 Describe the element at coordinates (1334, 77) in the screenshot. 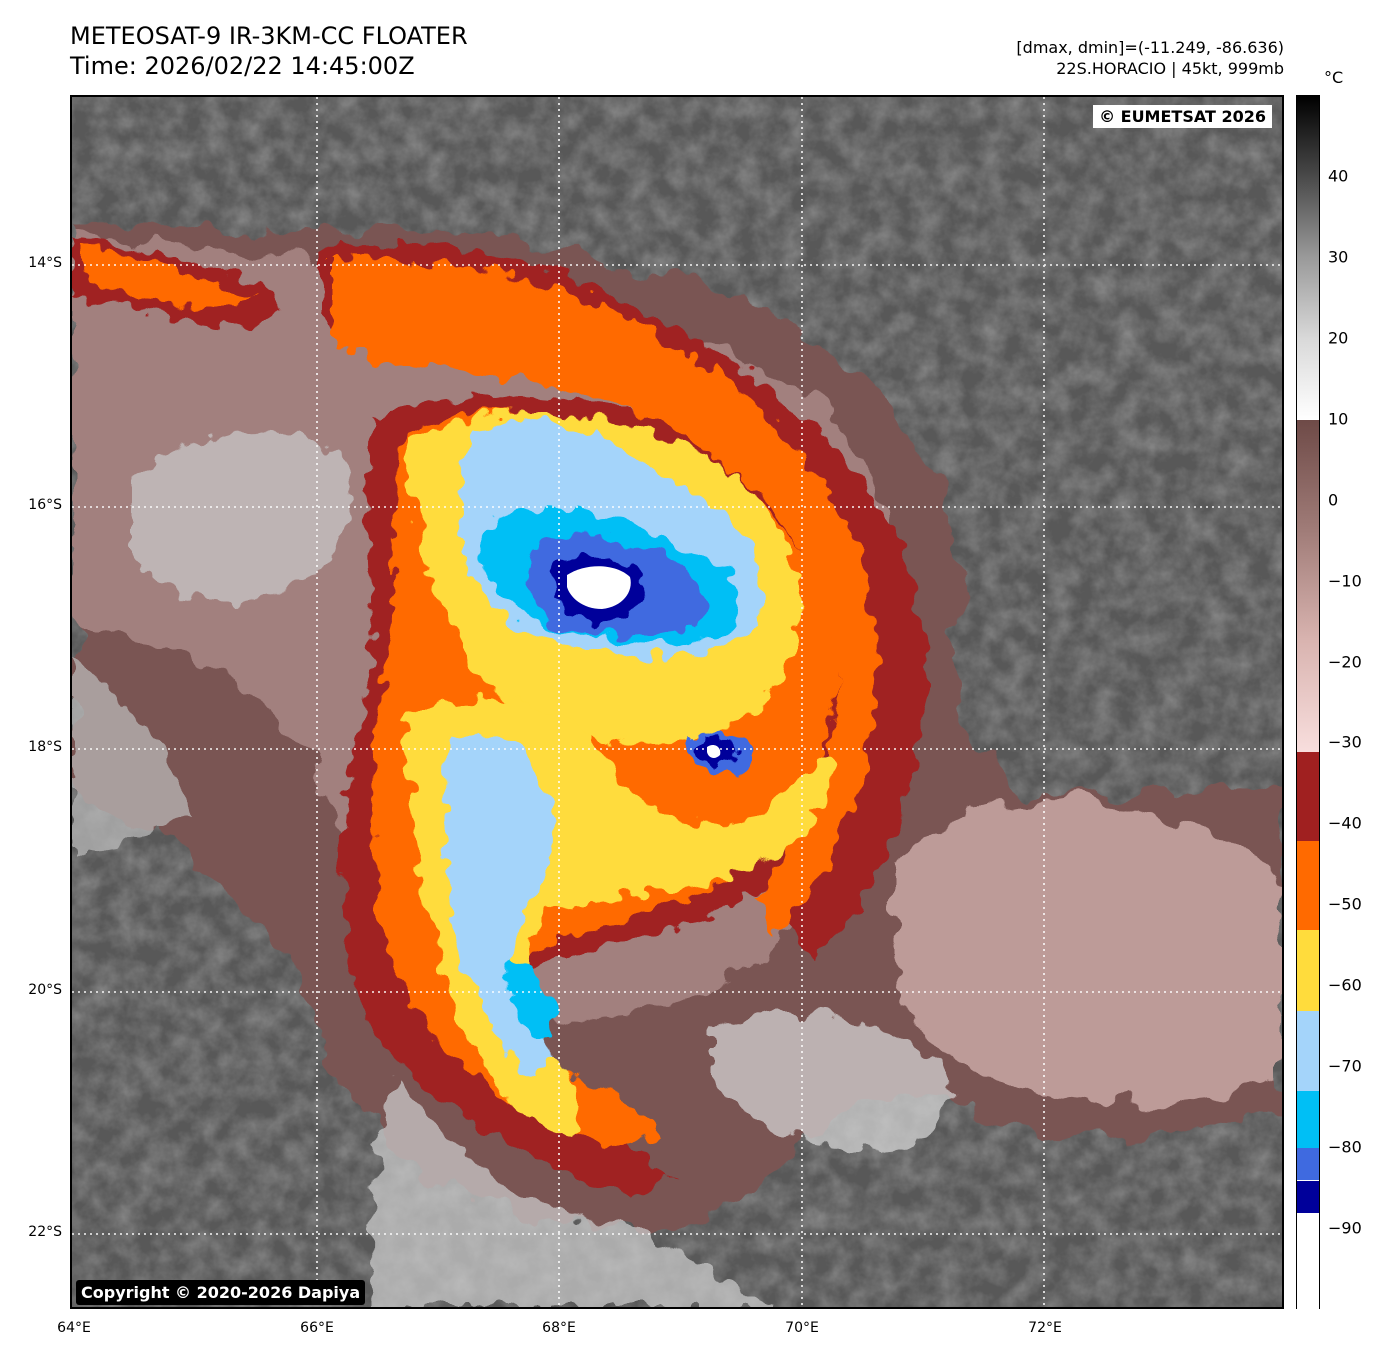

I see `colorbar-unit: °C` at that location.